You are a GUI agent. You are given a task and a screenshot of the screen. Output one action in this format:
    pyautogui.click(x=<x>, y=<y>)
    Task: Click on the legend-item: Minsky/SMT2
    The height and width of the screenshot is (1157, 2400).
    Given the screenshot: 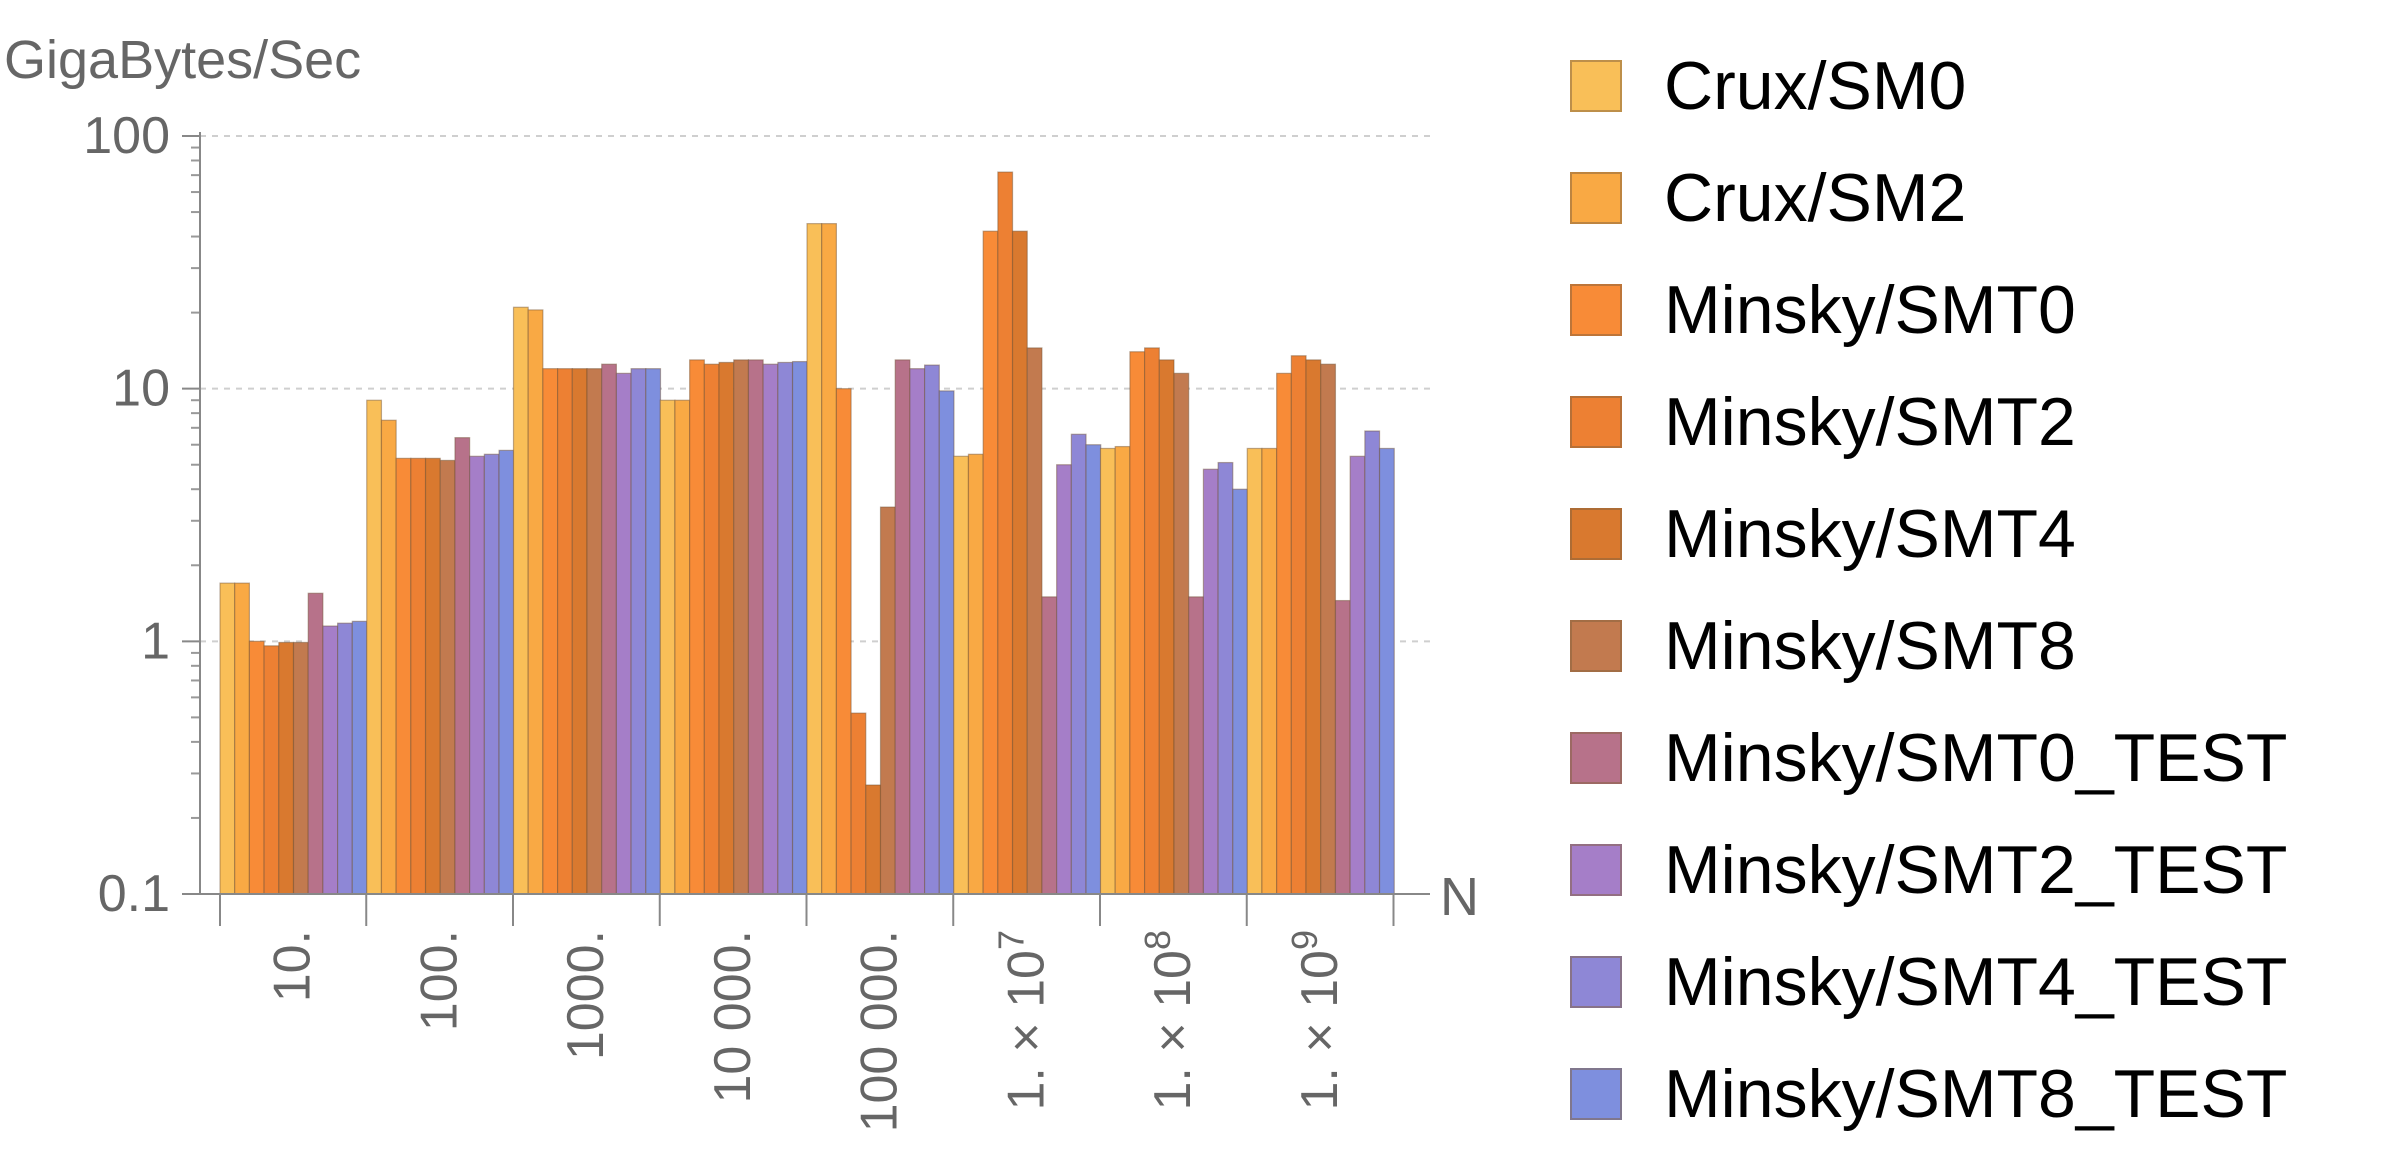 What is the action you would take?
    pyautogui.click(x=1980, y=422)
    